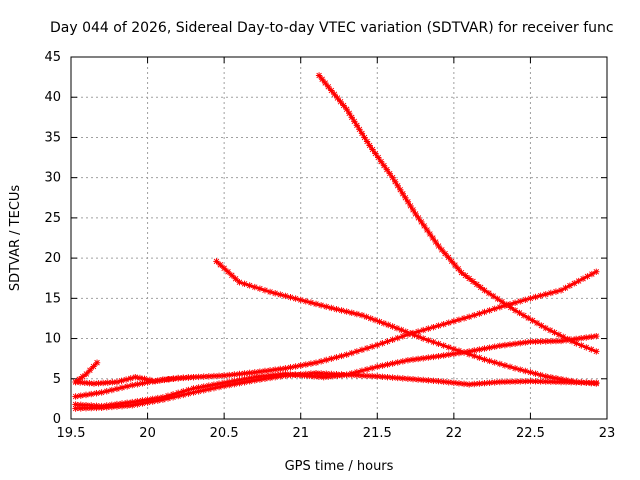 This screenshot has height=480, width=640. I want to click on y-axis-label: SDTVAR / TECUs, so click(15, 238).